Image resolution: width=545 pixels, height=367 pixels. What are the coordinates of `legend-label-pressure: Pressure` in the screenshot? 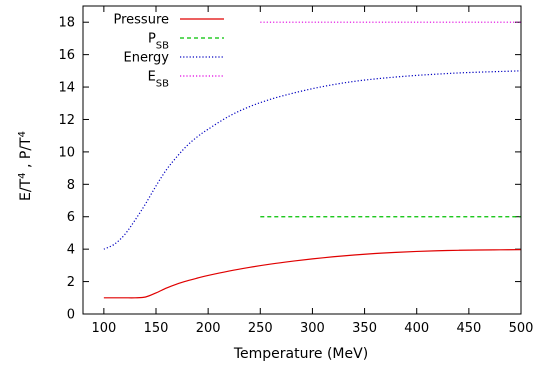 It's located at (141, 20).